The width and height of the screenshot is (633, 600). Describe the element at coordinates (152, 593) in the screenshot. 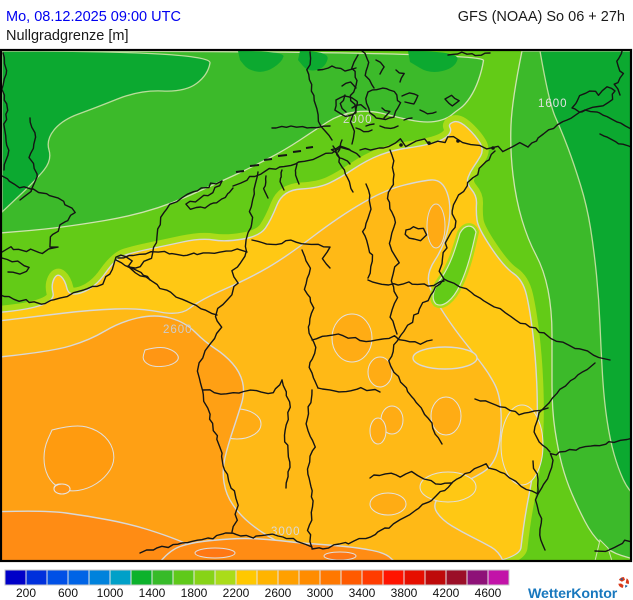

I see `svg-text: 1400` at that location.